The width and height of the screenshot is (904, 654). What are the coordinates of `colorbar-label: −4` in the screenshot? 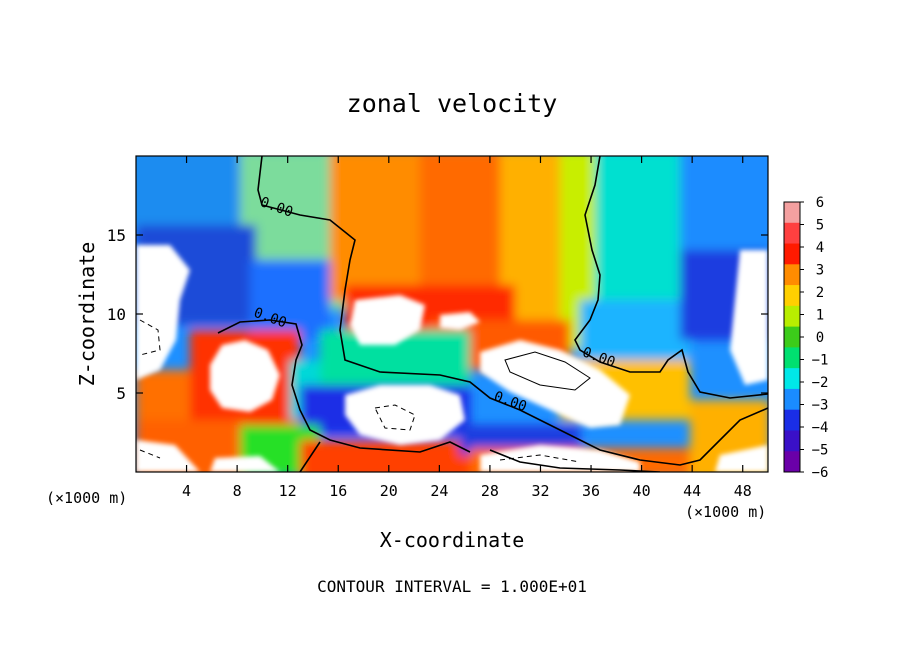 It's located at (820, 428).